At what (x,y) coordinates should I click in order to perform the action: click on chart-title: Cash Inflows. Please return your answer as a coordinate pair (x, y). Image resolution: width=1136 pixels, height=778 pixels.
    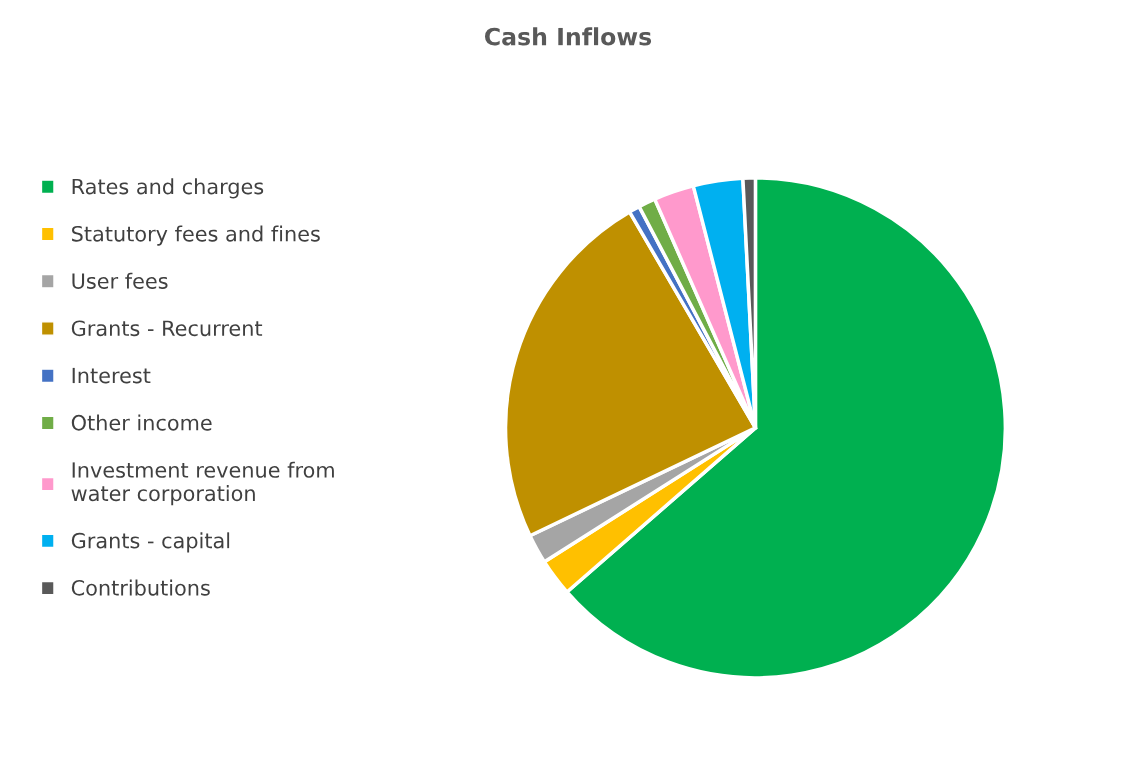
    Looking at the image, I should click on (568, 36).